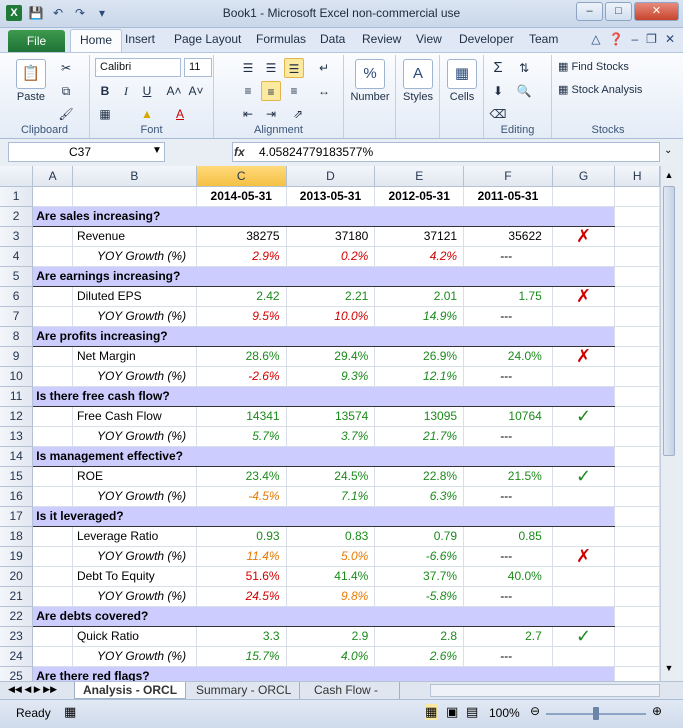  I want to click on value-cell: 35622, so click(508, 236).